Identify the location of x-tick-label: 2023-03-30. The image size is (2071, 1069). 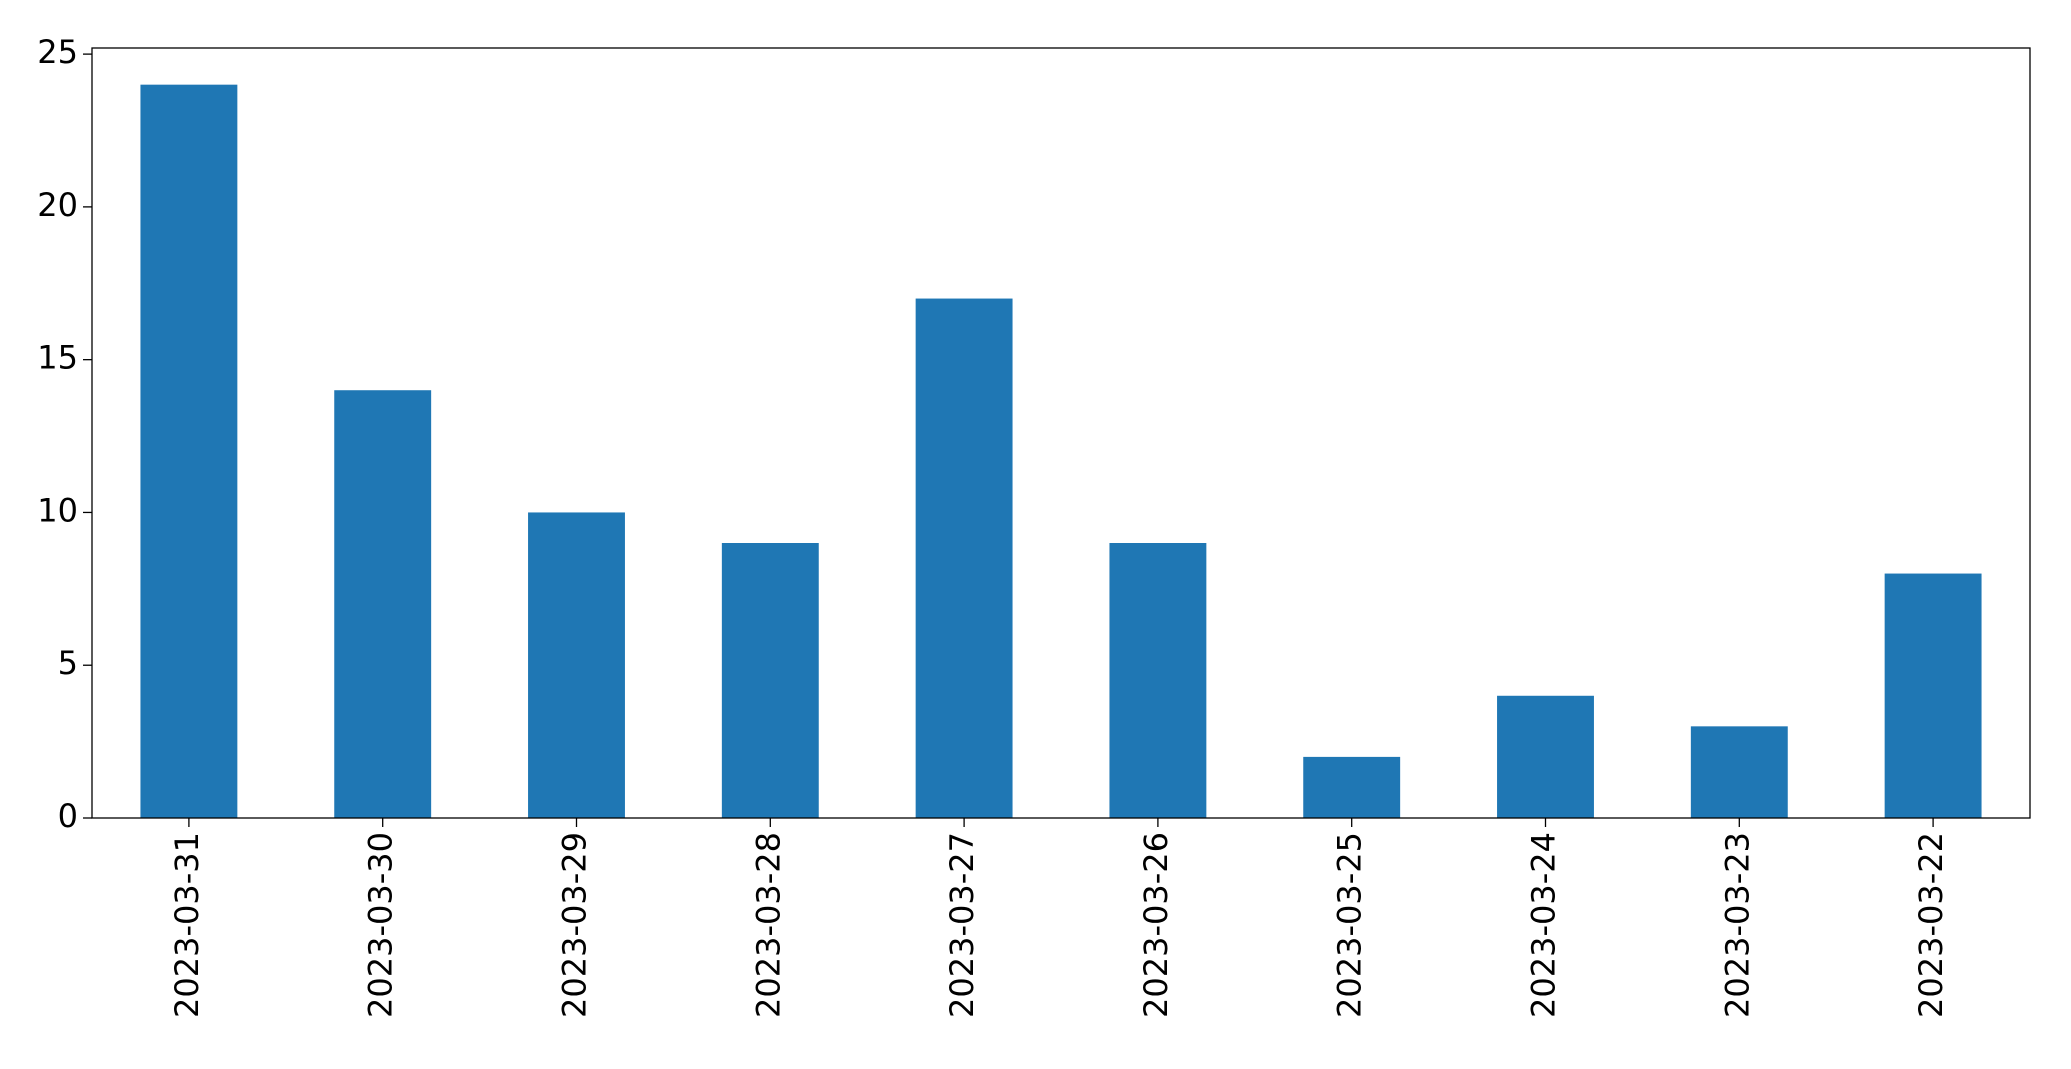
(381, 925).